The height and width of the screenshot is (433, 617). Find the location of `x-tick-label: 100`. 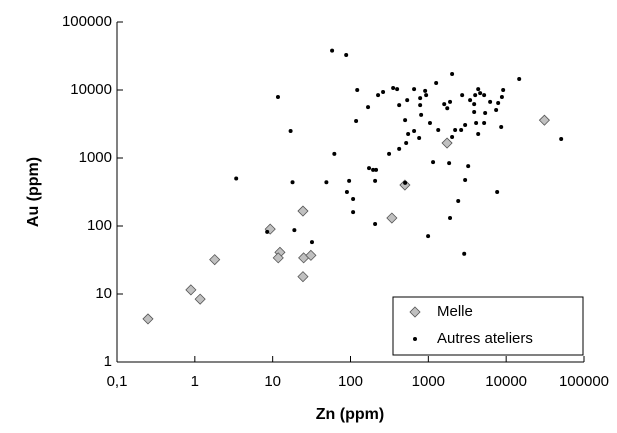

x-tick-label: 100 is located at coordinates (350, 381).